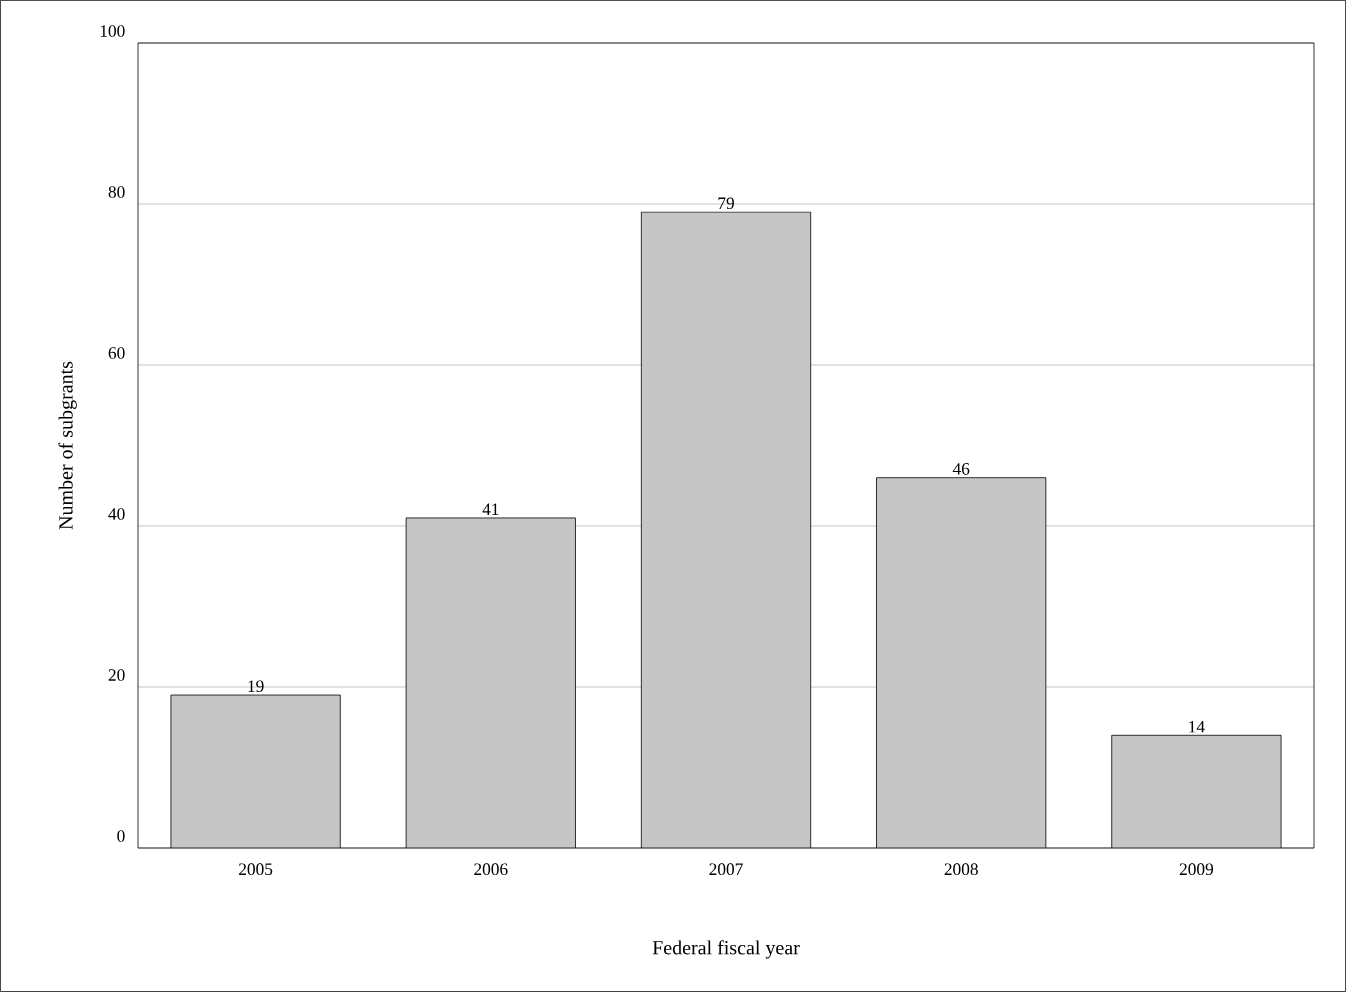 The height and width of the screenshot is (992, 1346). Describe the element at coordinates (121, 836) in the screenshot. I see `y-tick-label: 0` at that location.